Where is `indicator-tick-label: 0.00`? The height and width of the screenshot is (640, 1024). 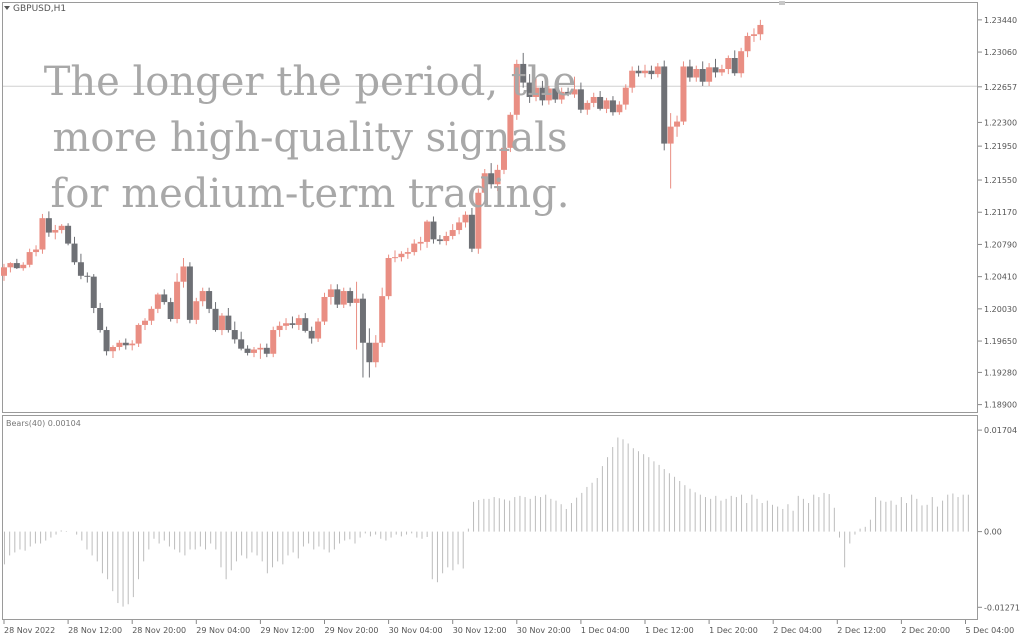 indicator-tick-label: 0.00 is located at coordinates (993, 532).